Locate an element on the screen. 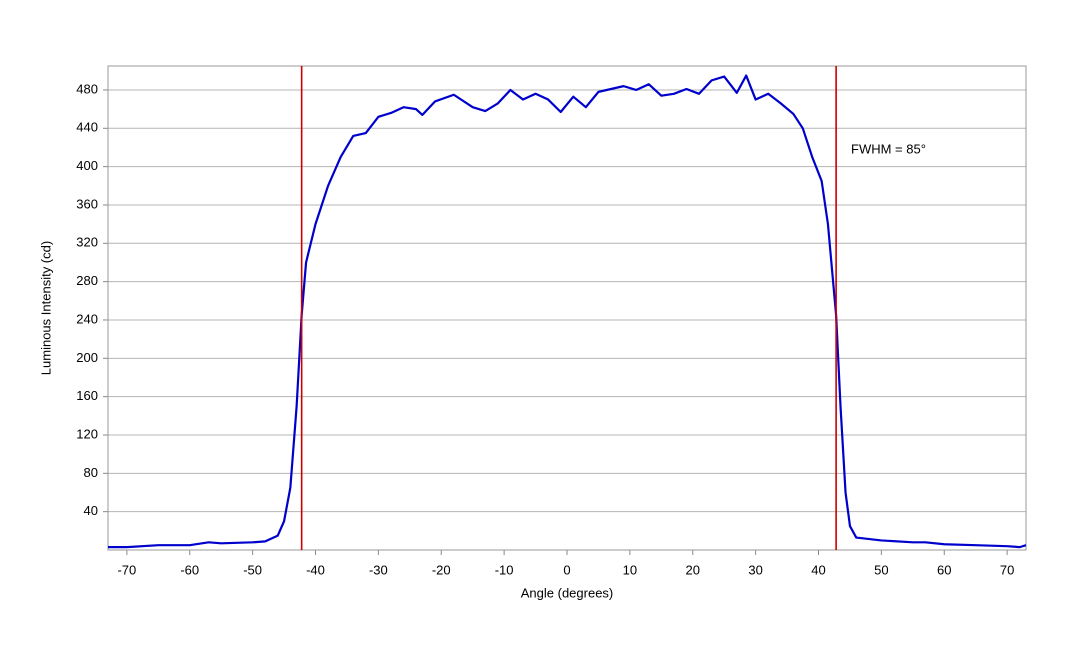  annotation: FWHM = 85° is located at coordinates (888, 148).